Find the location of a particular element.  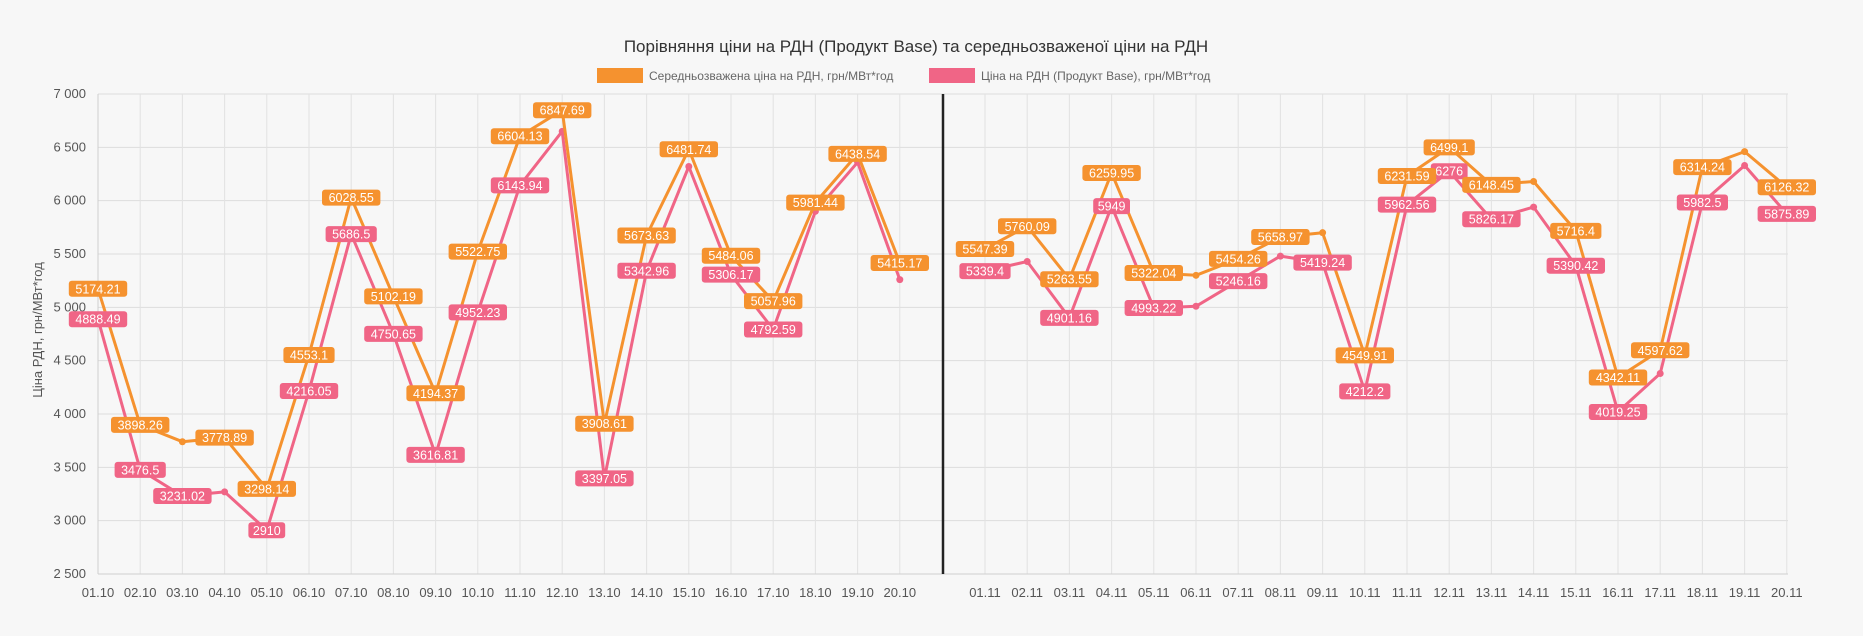

data-label-0: 6126.32 is located at coordinates (1786, 187).